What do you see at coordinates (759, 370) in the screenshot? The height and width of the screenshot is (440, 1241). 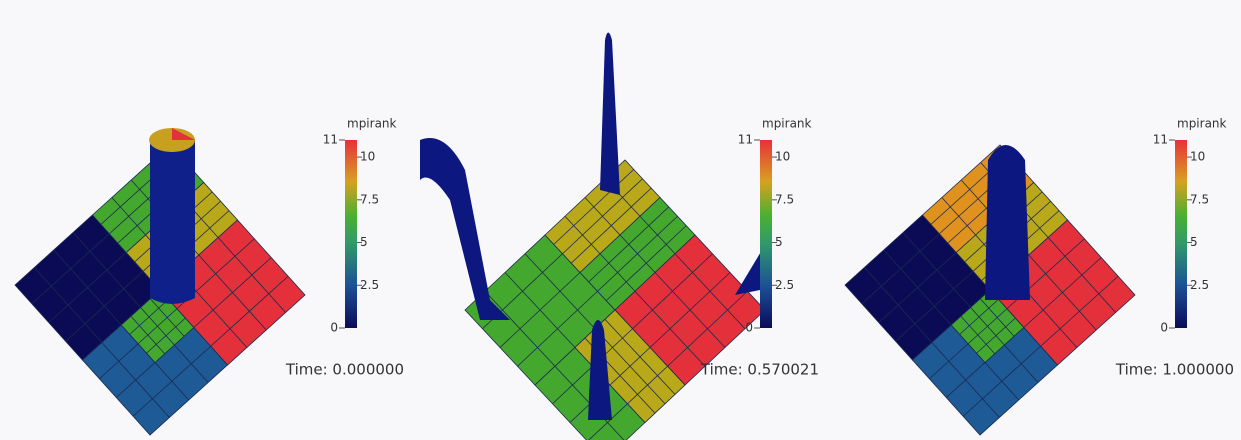 I see `time-label: Time: 0.570021` at bounding box center [759, 370].